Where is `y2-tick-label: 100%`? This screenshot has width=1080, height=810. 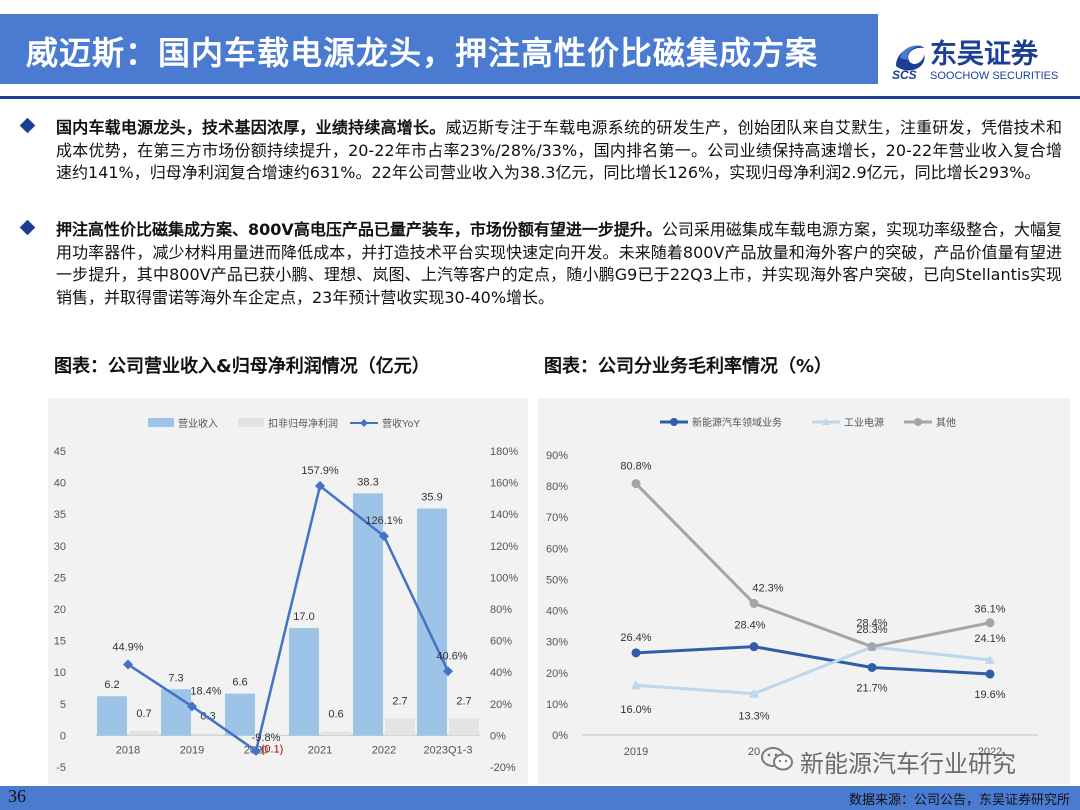 y2-tick-label: 100% is located at coordinates (504, 578).